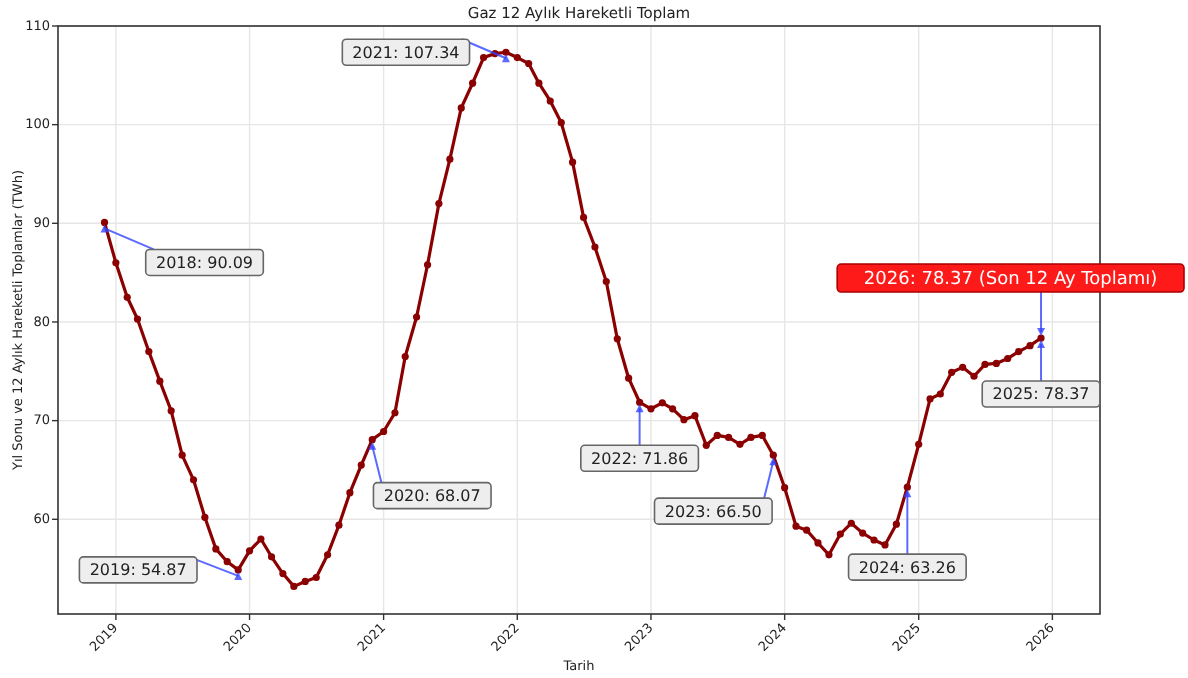 The width and height of the screenshot is (1188, 678). I want to click on annotation: 2022: 71.86, so click(640, 458).